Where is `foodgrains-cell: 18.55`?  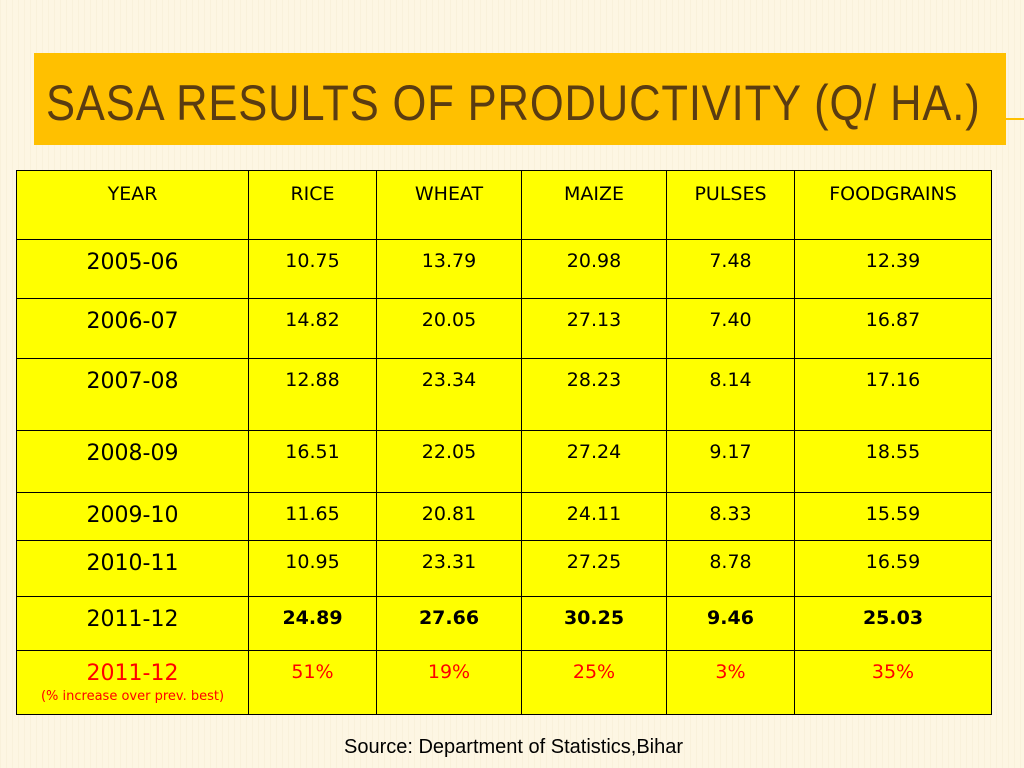 foodgrains-cell: 18.55 is located at coordinates (893, 461).